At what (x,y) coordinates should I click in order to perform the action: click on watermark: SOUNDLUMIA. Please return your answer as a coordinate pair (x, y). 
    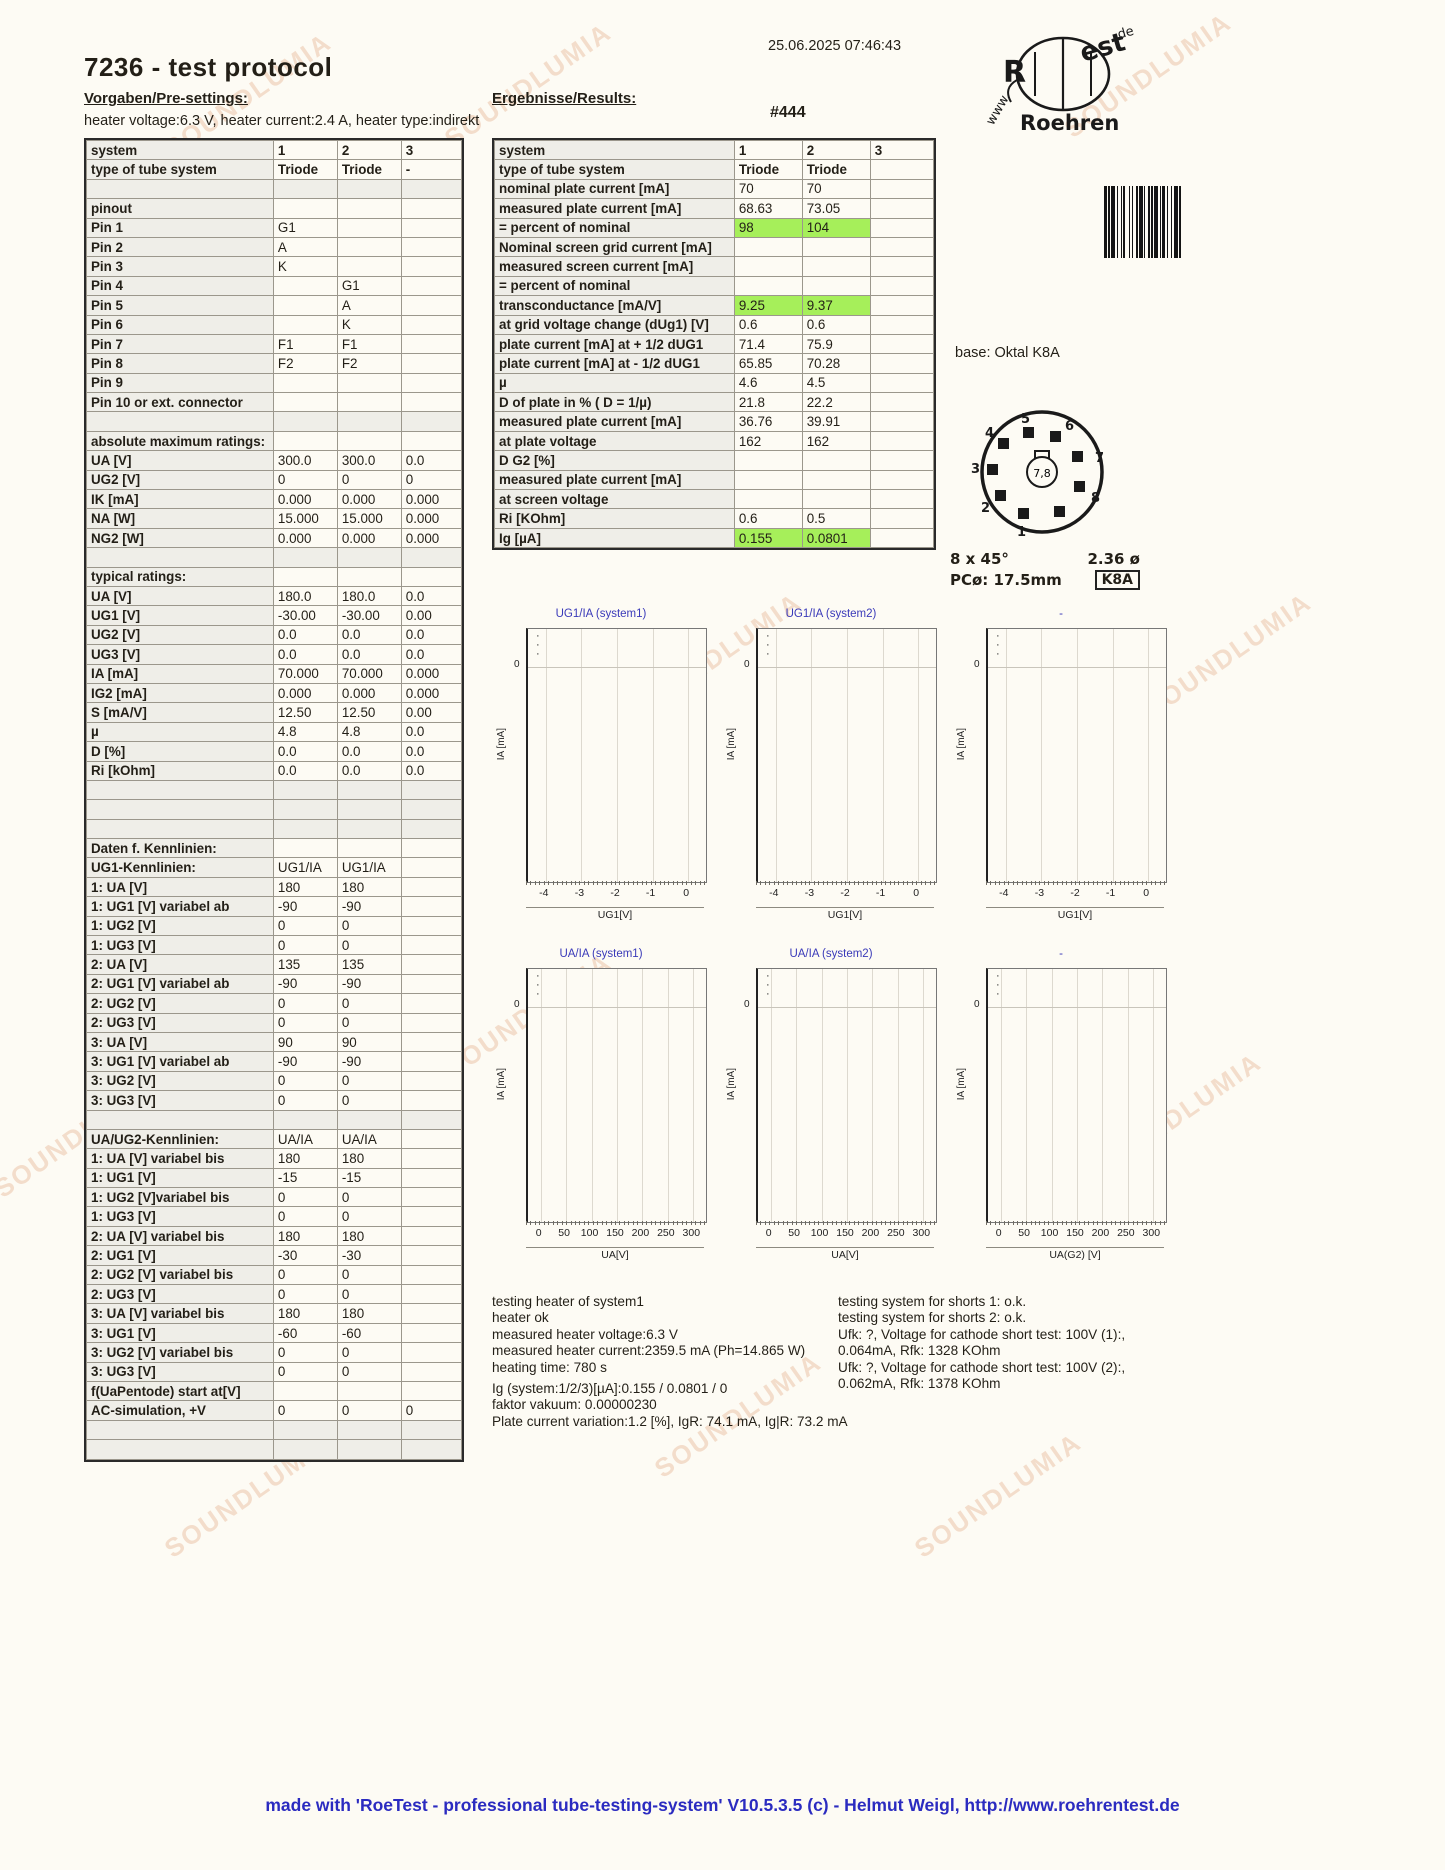
    Looking at the image, I should click on (997, 1495).